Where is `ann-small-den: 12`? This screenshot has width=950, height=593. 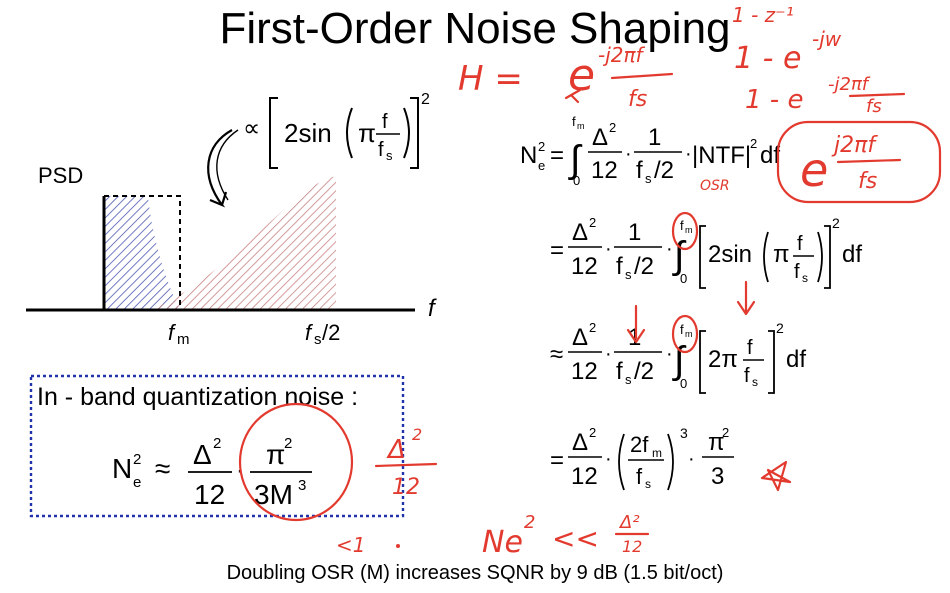
ann-small-den: 12 is located at coordinates (632, 546).